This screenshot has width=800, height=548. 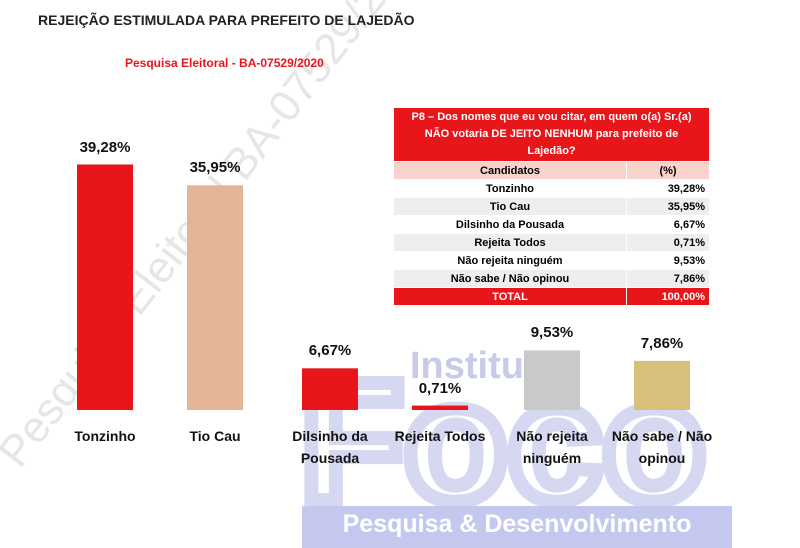 What do you see at coordinates (510, 242) in the screenshot?
I see `table-cell: Rejeita Todos` at bounding box center [510, 242].